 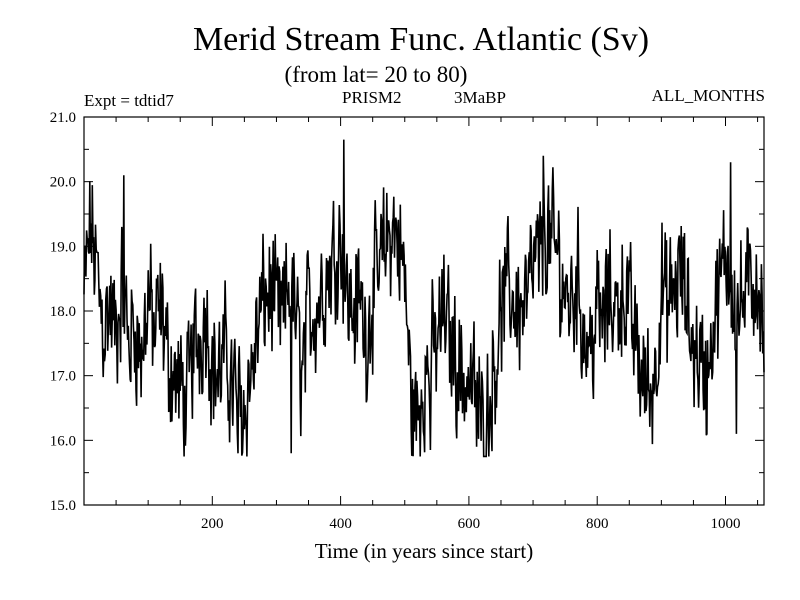 What do you see at coordinates (63, 377) in the screenshot?
I see `y-tick-label: 17.0` at bounding box center [63, 377].